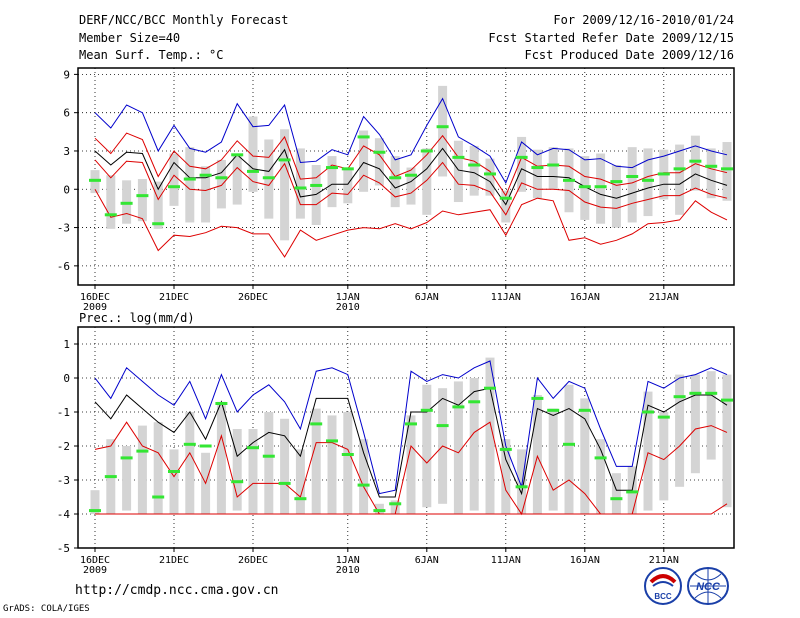 This screenshot has height=618, width=800. Describe the element at coordinates (66, 113) in the screenshot. I see `temp-ytick-label: 6` at that location.